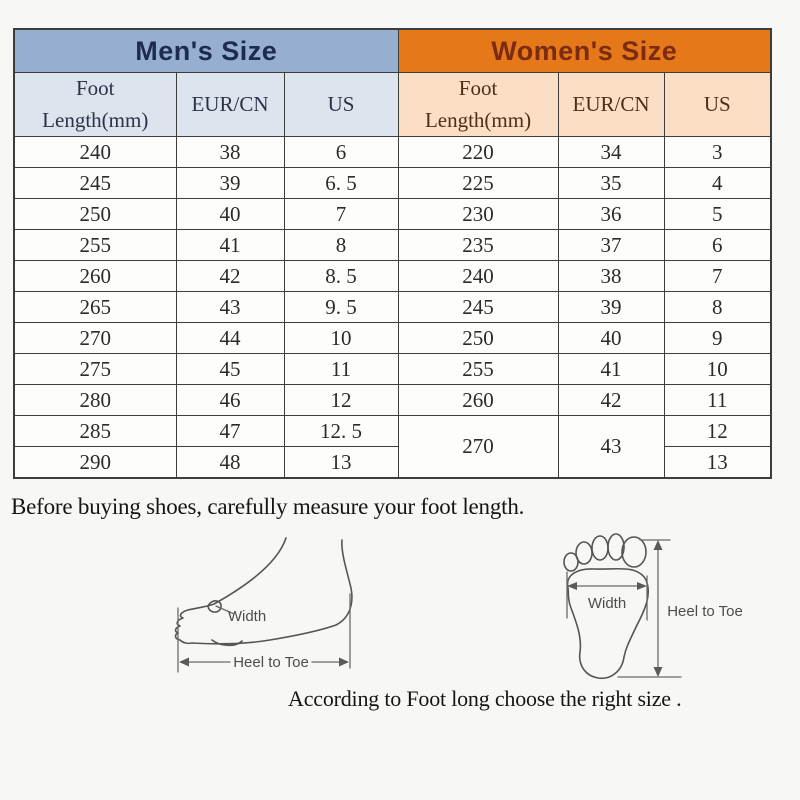 The width and height of the screenshot is (800, 800). I want to click on size-cell: 3, so click(717, 152).